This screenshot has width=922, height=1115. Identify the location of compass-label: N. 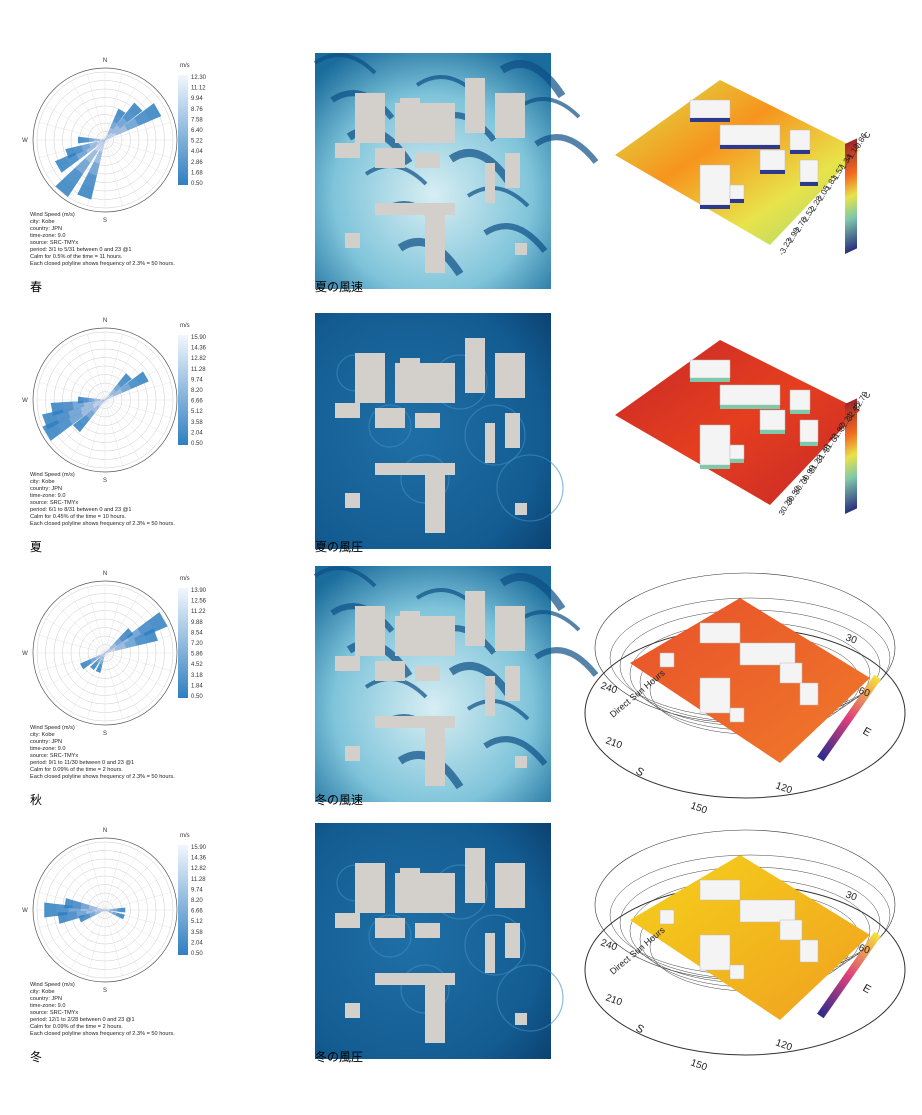
(105, 574).